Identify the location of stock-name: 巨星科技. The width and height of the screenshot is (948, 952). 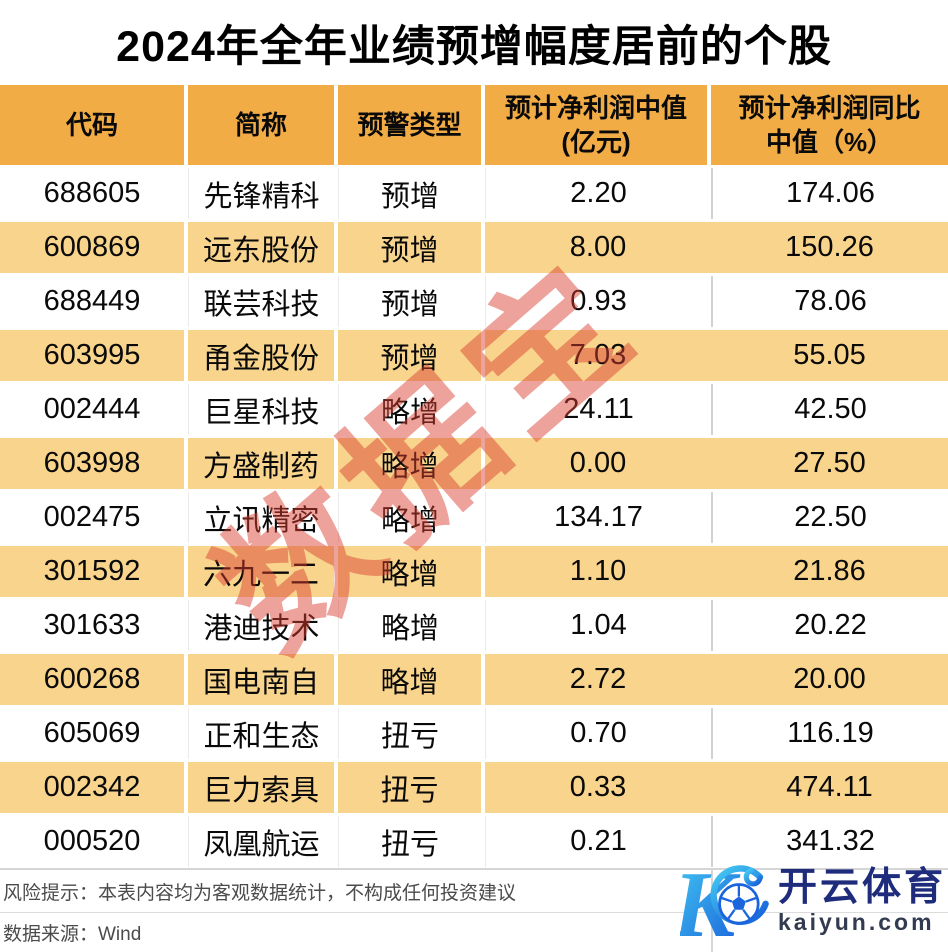
(261, 409).